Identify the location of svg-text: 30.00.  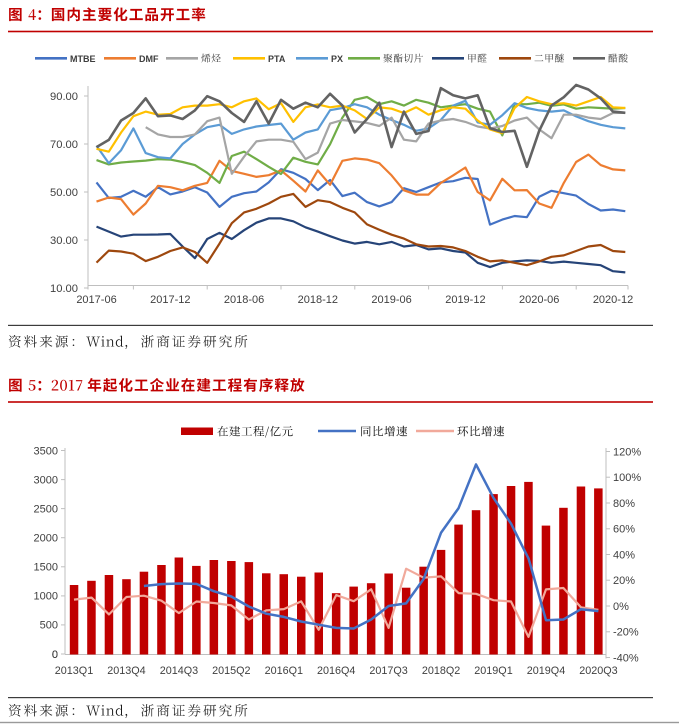
(64, 241).